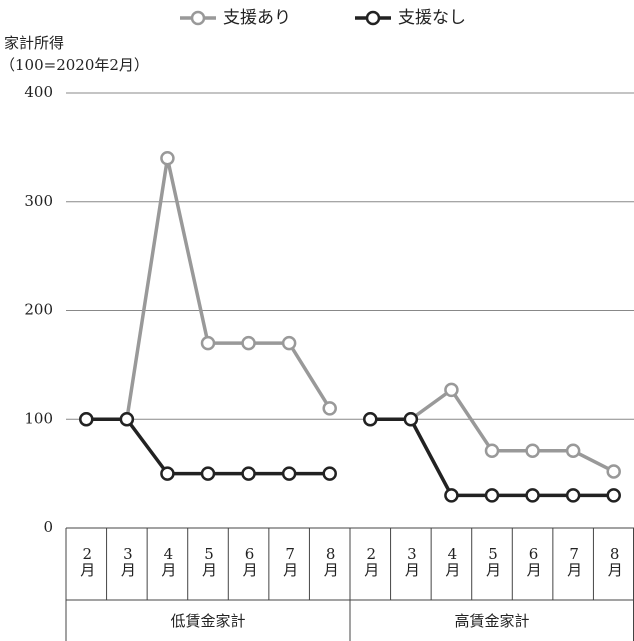 The height and width of the screenshot is (641, 634). Describe the element at coordinates (38, 310) in the screenshot. I see `y-tick-label: 200` at that location.